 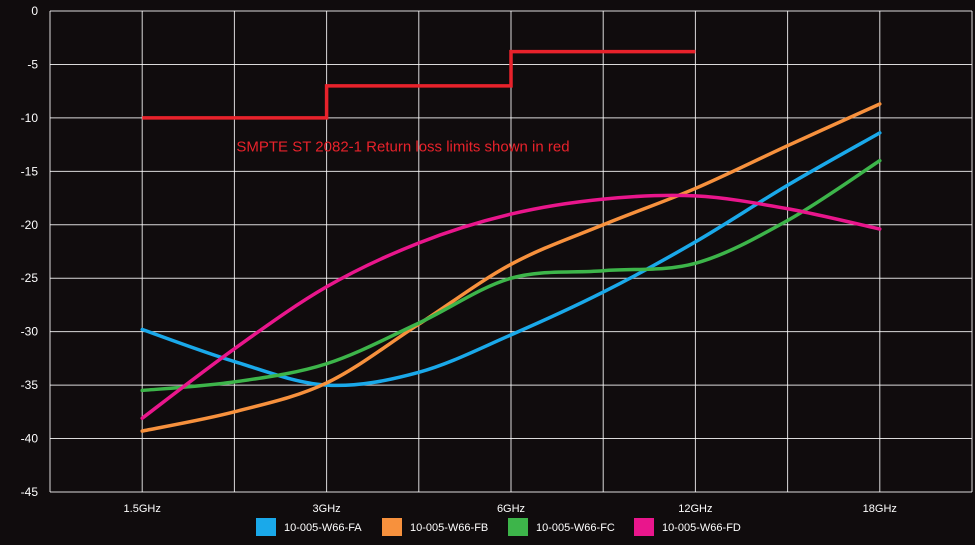 What do you see at coordinates (30, 225) in the screenshot?
I see `y-tick-label: -20` at bounding box center [30, 225].